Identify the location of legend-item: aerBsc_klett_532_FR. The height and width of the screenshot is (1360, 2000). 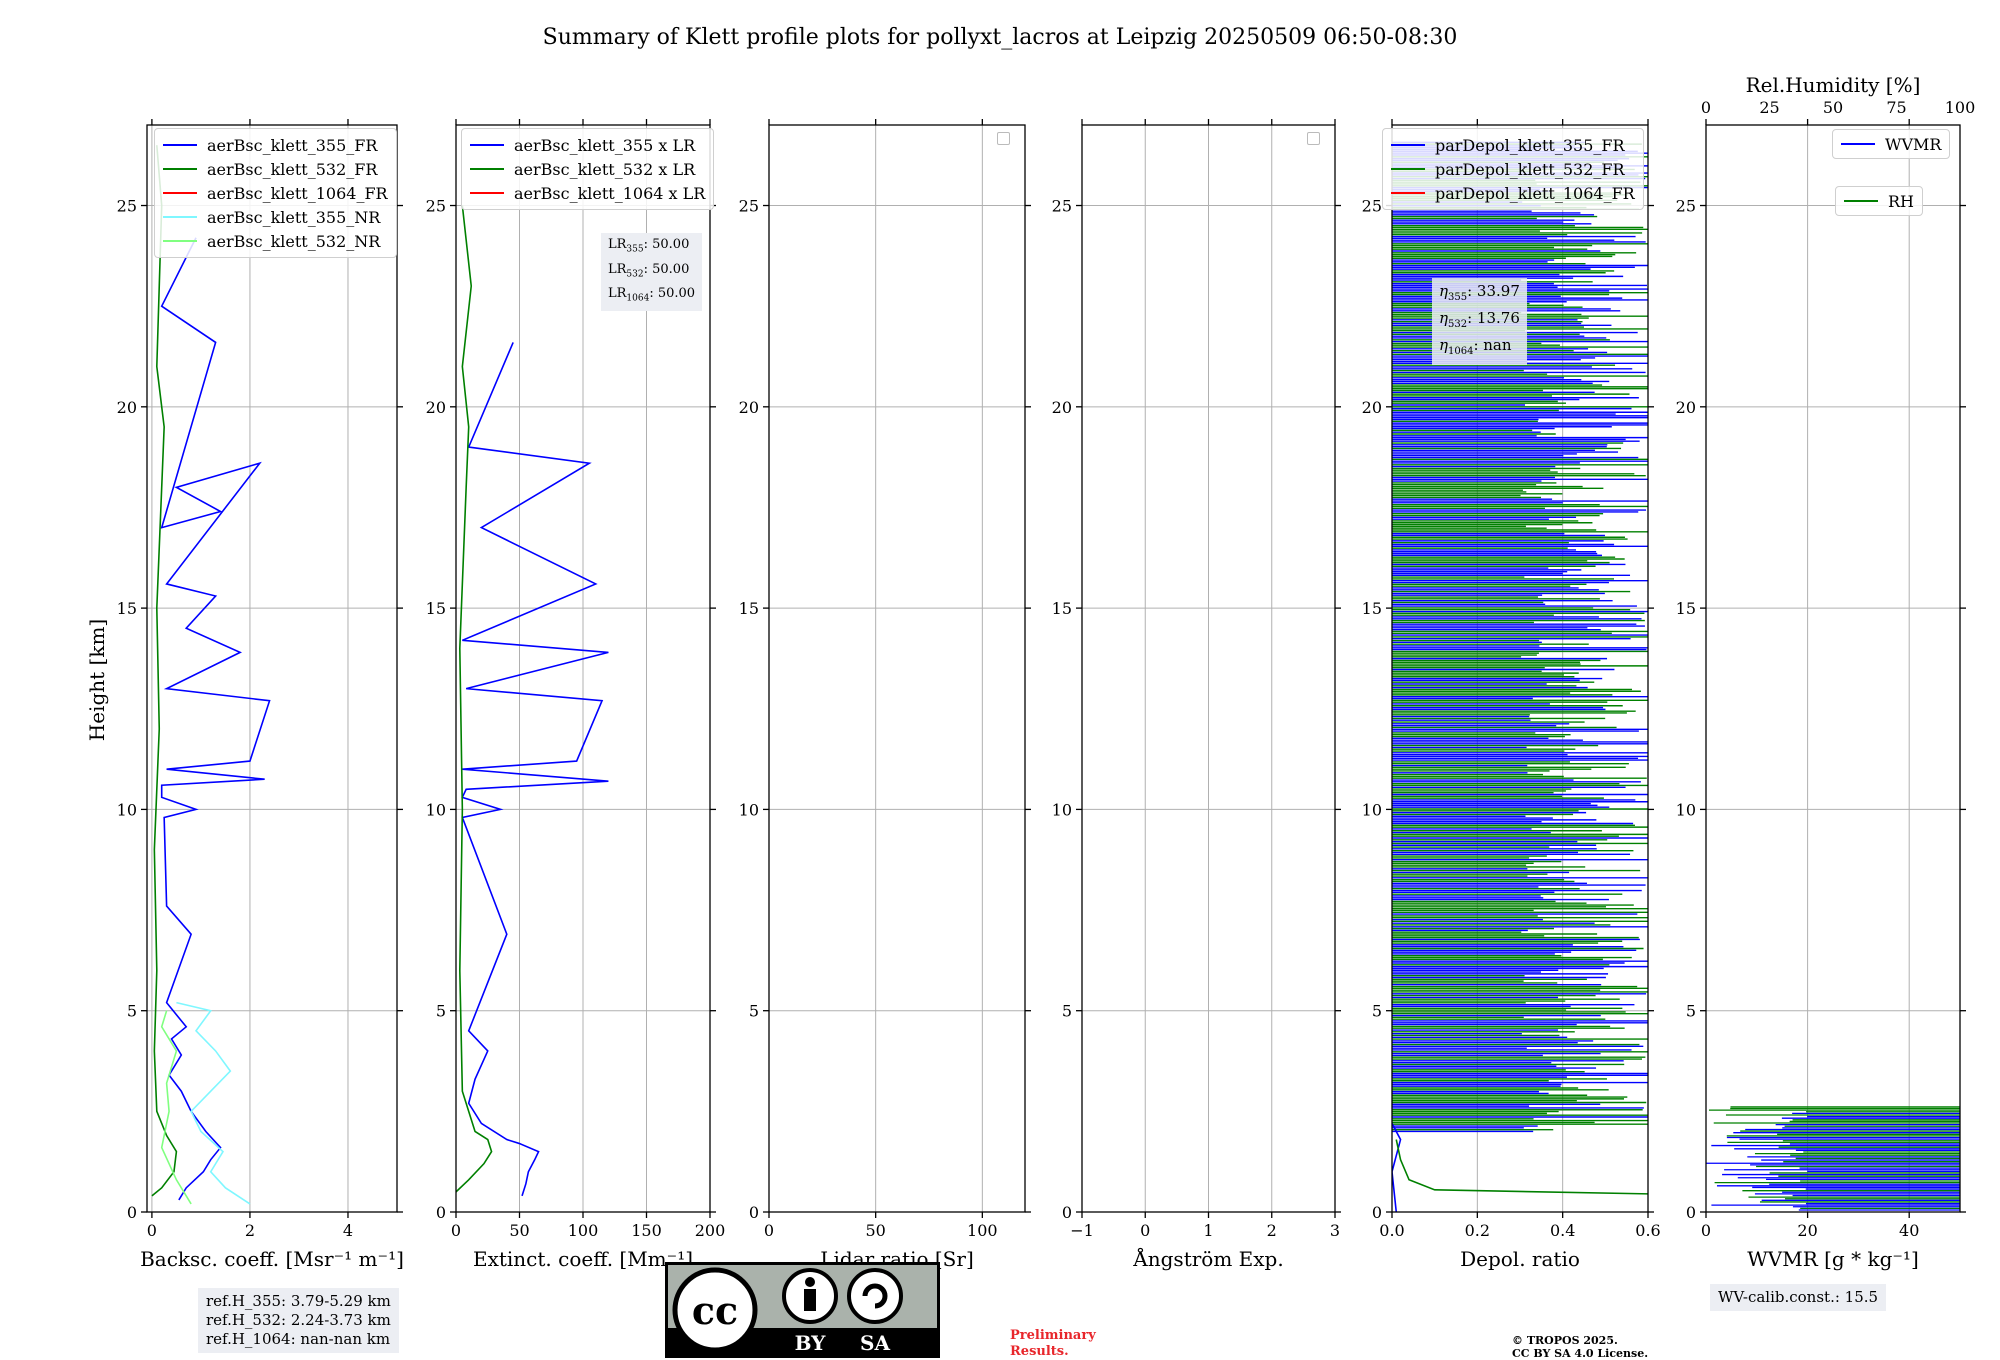
(275, 169).